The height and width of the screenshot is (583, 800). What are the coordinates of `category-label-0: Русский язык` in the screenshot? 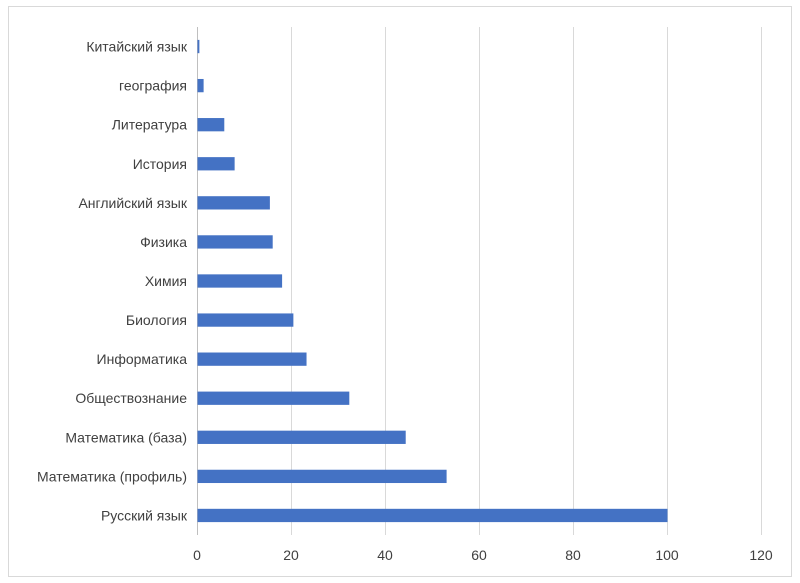 It's located at (144, 515).